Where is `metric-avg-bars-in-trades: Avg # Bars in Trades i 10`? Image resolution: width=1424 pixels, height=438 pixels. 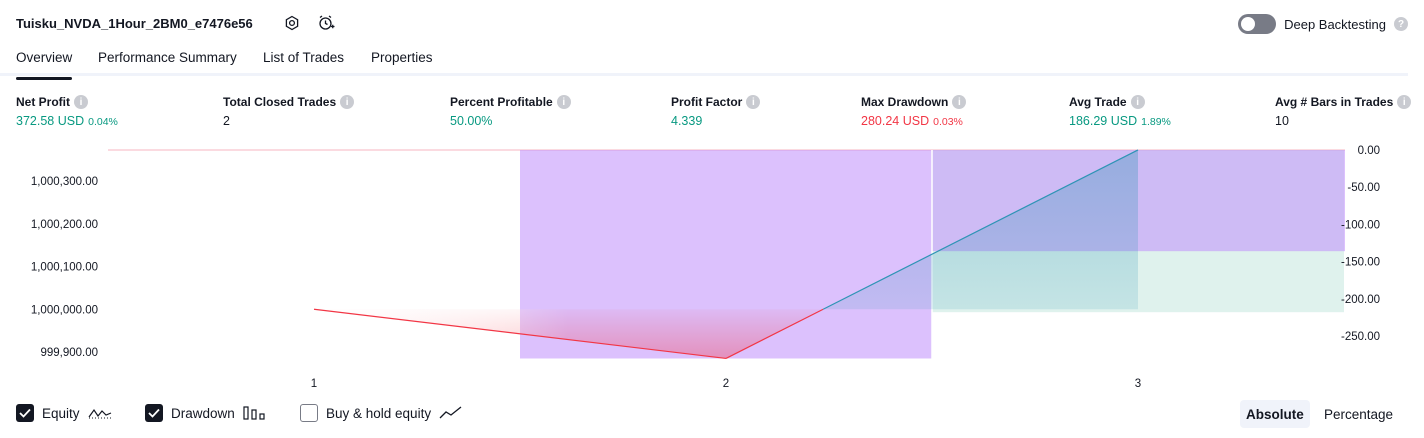
metric-avg-bars-in-trades: Avg # Bars in Trades i 10 is located at coordinates (1343, 111).